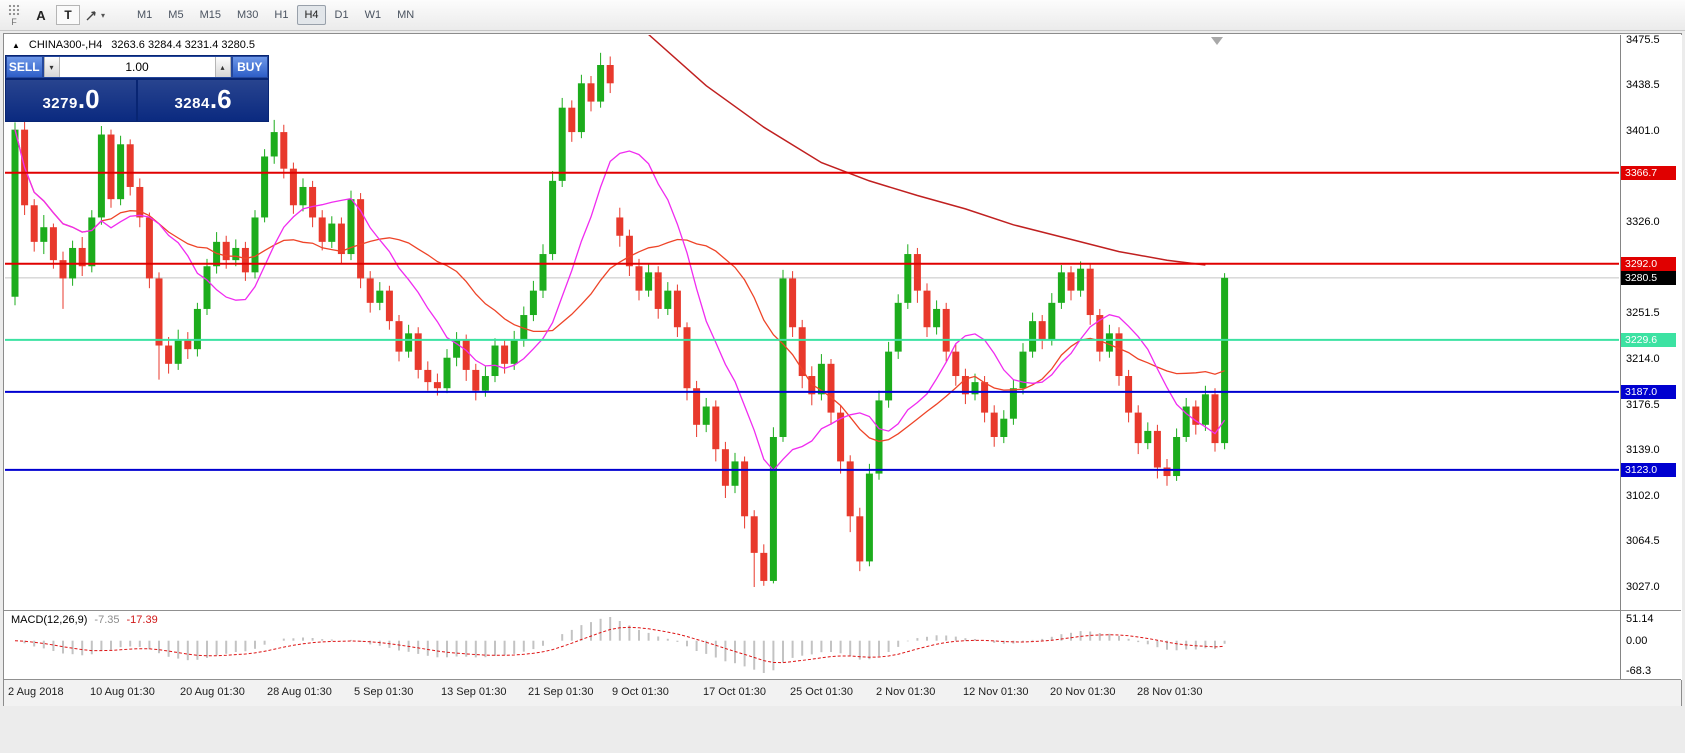 The image size is (1685, 753). I want to click on price-badge-3229.6: 3229.6, so click(1648, 339).